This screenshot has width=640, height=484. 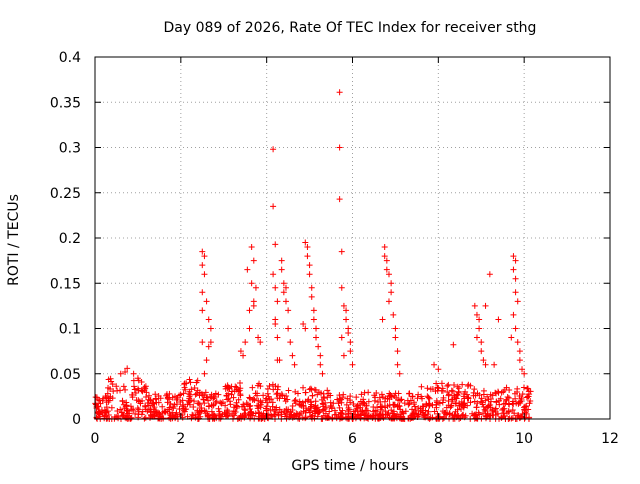 I want to click on x-axis-label: GPS time / hours, so click(x=349, y=466).